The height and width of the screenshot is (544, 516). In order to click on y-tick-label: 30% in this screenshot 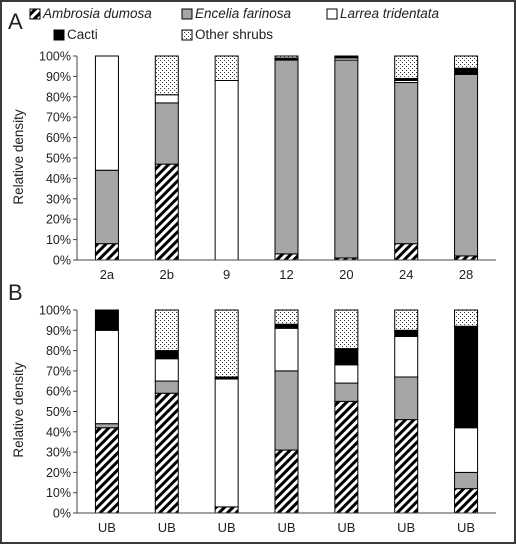, I will do `click(58, 453)`.